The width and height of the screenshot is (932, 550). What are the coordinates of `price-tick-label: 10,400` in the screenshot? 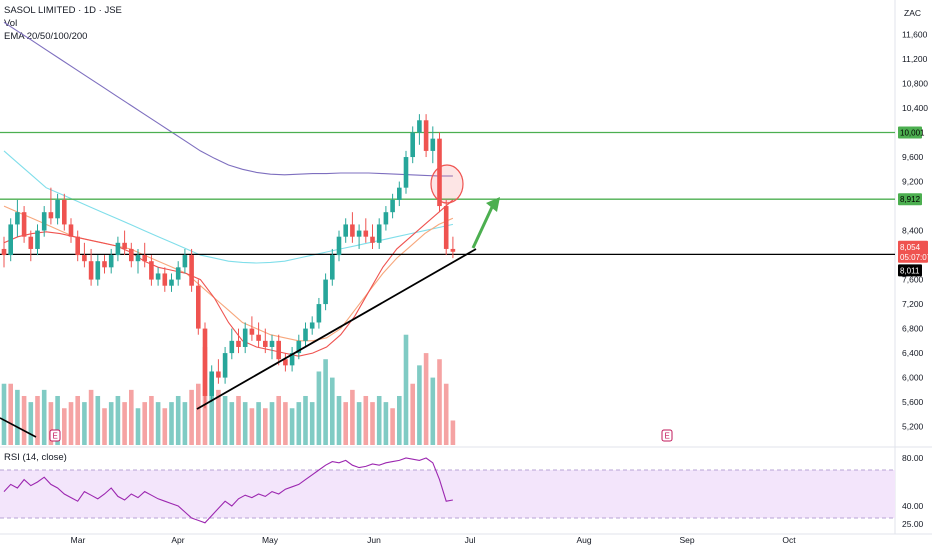 It's located at (915, 108).